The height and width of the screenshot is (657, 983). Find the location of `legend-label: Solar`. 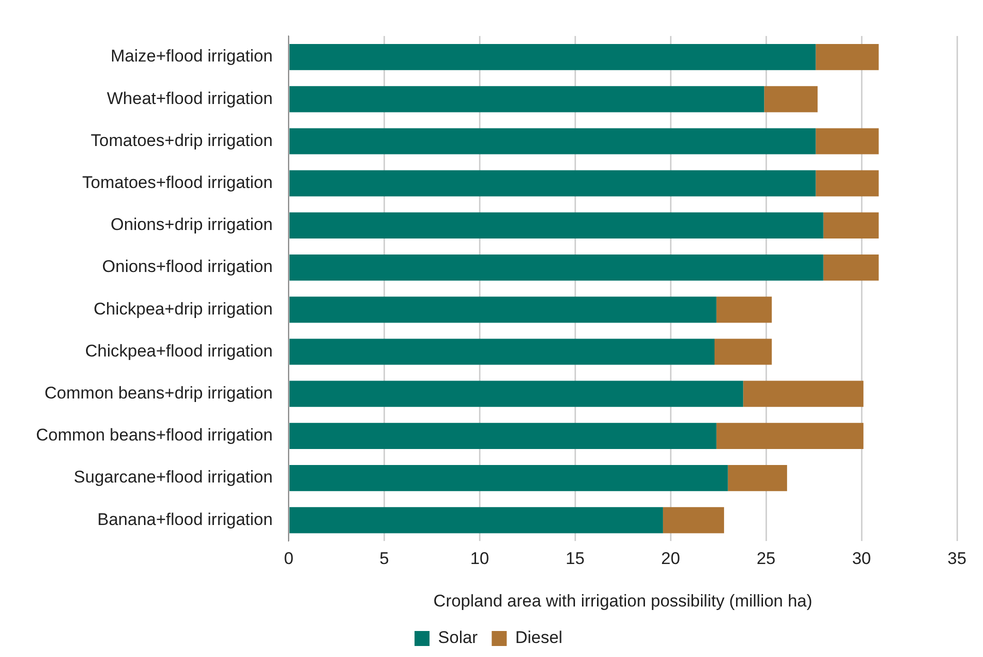

legend-label: Solar is located at coordinates (458, 638).